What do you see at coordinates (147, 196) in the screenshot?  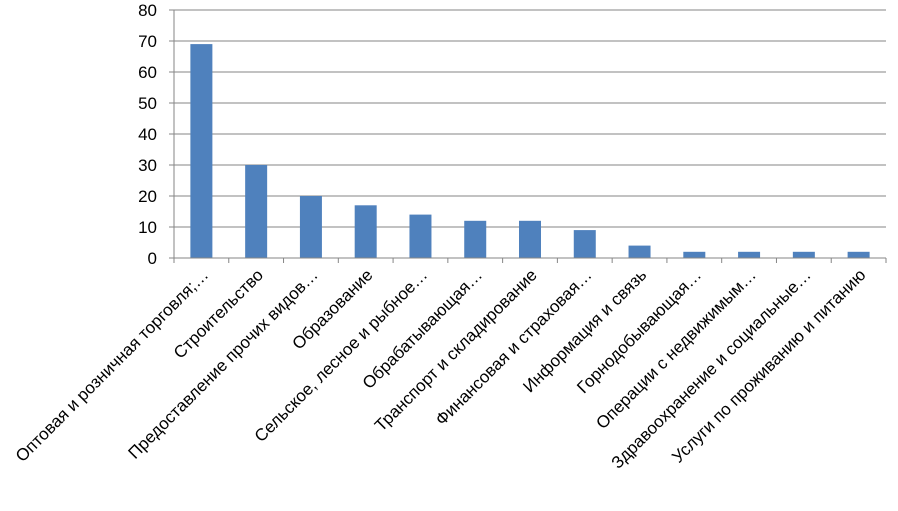 I see `y-tick-label: 20` at bounding box center [147, 196].